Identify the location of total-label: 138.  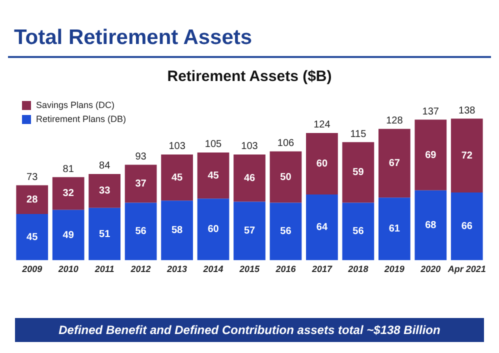
(467, 110).